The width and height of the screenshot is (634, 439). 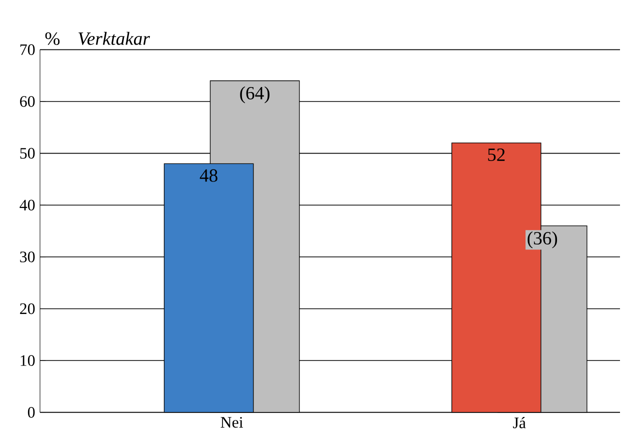 What do you see at coordinates (27, 153) in the screenshot?
I see `y-tick-label: 50` at bounding box center [27, 153].